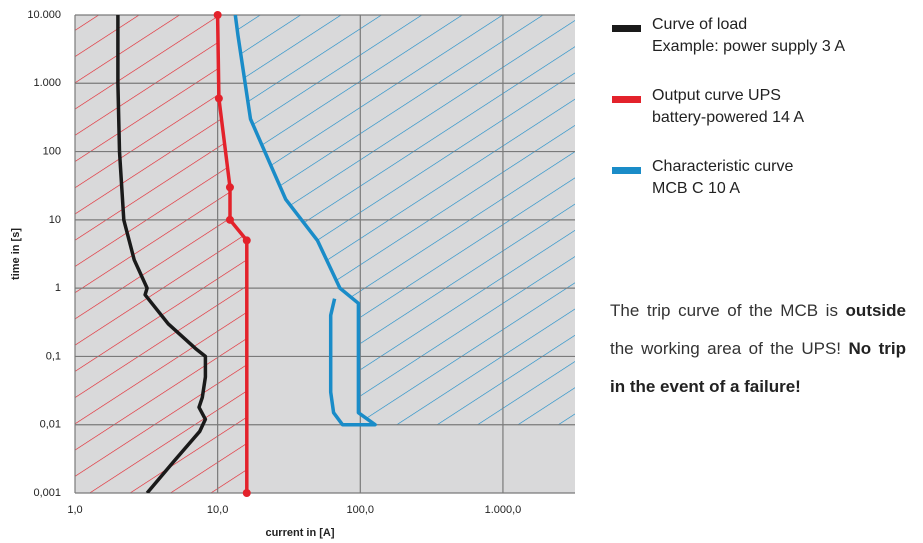  Describe the element at coordinates (299, 533) in the screenshot. I see `x-axis-title: current in [A]` at that location.